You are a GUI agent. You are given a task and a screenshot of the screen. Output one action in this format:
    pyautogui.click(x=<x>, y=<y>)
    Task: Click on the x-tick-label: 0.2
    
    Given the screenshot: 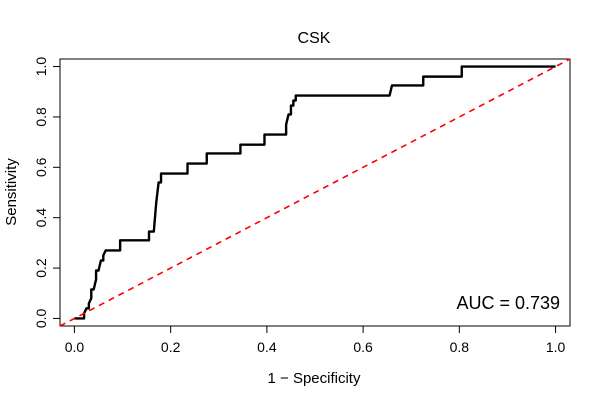 What is the action you would take?
    pyautogui.click(x=171, y=347)
    